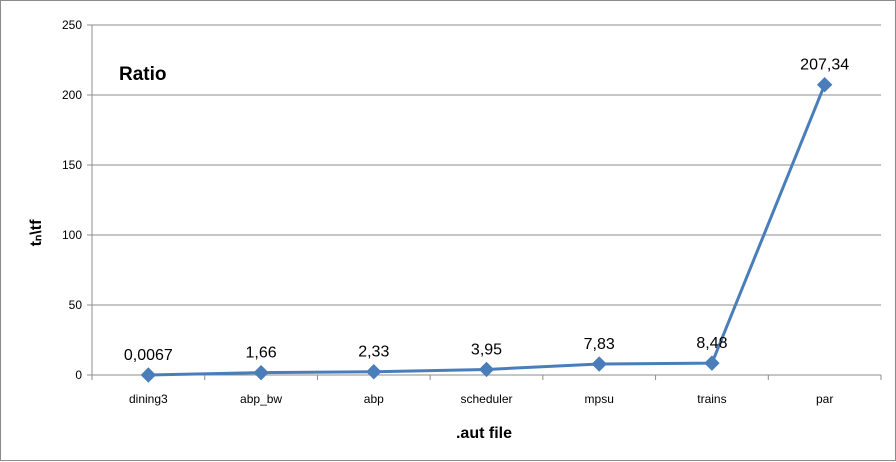  Describe the element at coordinates (484, 433) in the screenshot. I see `x-axis-title: .aut file` at that location.